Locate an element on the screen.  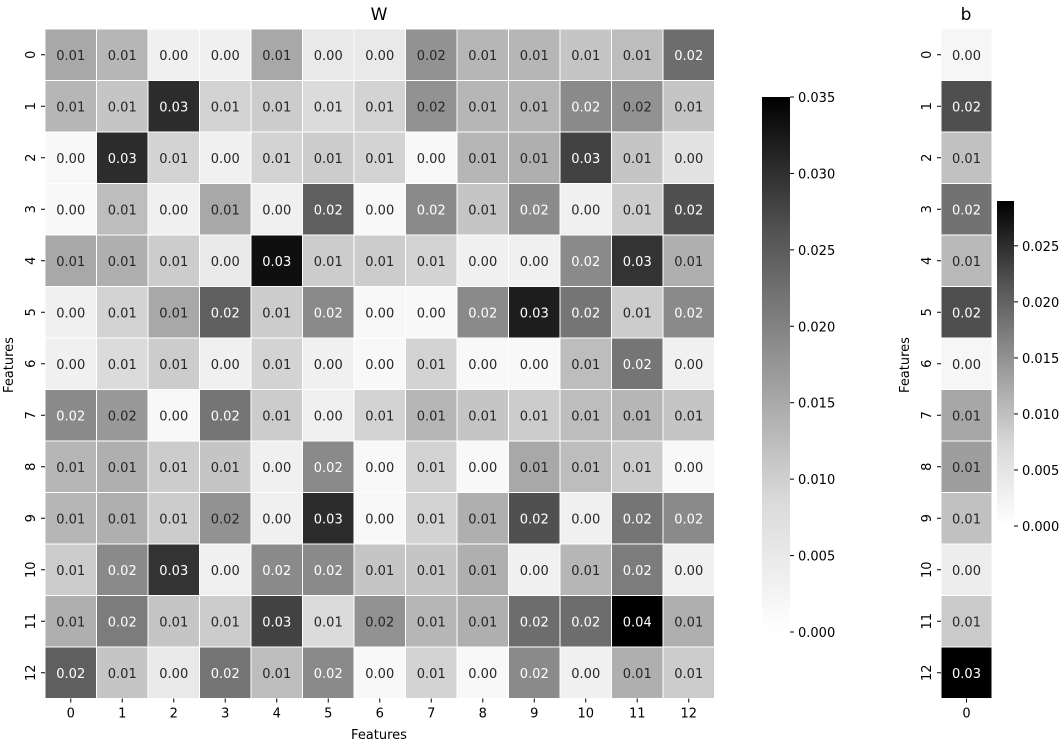
b-y-axis-label: Features is located at coordinates (905, 365).